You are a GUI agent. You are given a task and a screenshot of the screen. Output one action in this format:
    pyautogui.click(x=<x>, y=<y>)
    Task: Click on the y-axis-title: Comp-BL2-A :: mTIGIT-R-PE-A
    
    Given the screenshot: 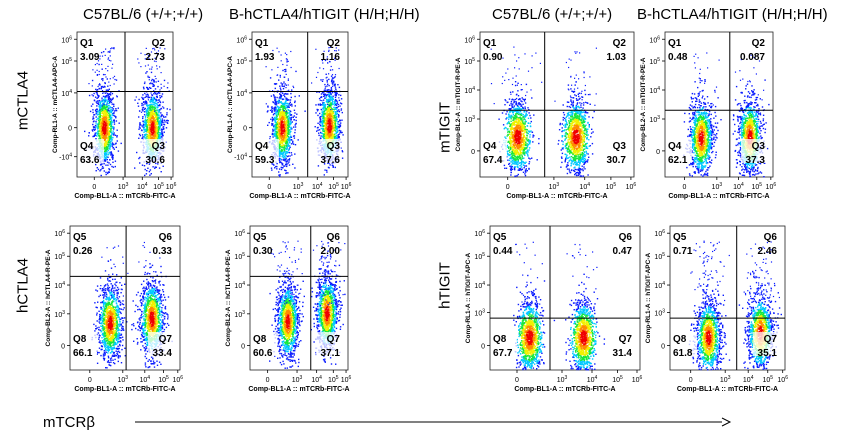 What is the action you would take?
    pyautogui.click(x=643, y=104)
    